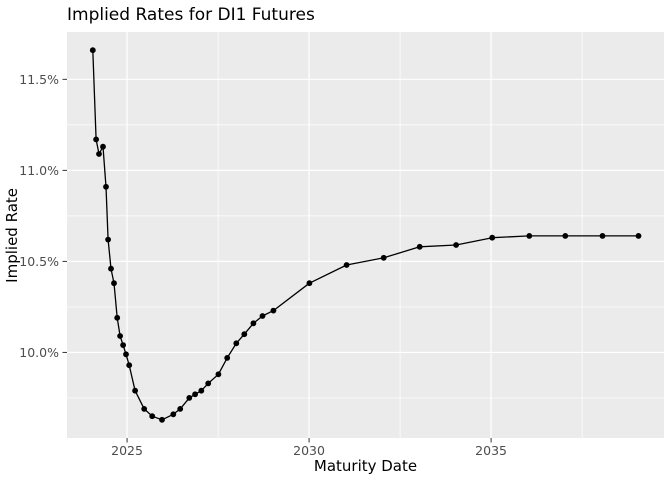 The image size is (672, 480). What do you see at coordinates (127, 450) in the screenshot?
I see `x-tick-label: 2025` at bounding box center [127, 450].